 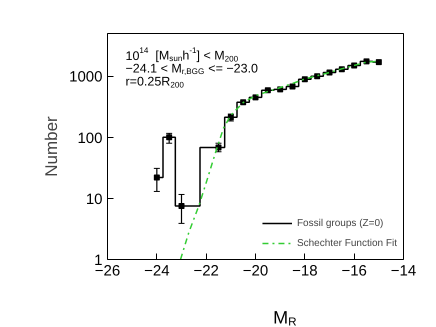 What do you see at coordinates (340, 223) in the screenshot?
I see `legend-label: Fossil groups (Z=0)` at bounding box center [340, 223].